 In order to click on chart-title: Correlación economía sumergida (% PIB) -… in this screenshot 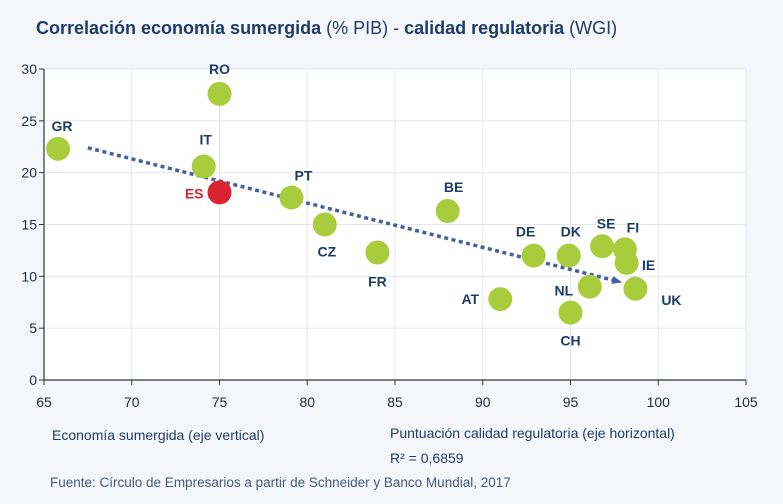, I will do `click(326, 28)`.